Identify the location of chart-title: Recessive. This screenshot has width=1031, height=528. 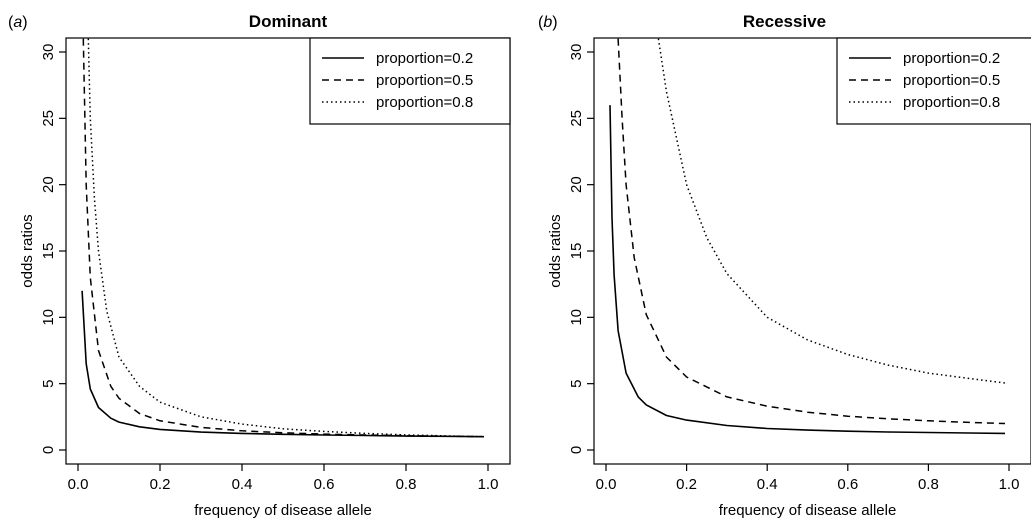
(784, 21).